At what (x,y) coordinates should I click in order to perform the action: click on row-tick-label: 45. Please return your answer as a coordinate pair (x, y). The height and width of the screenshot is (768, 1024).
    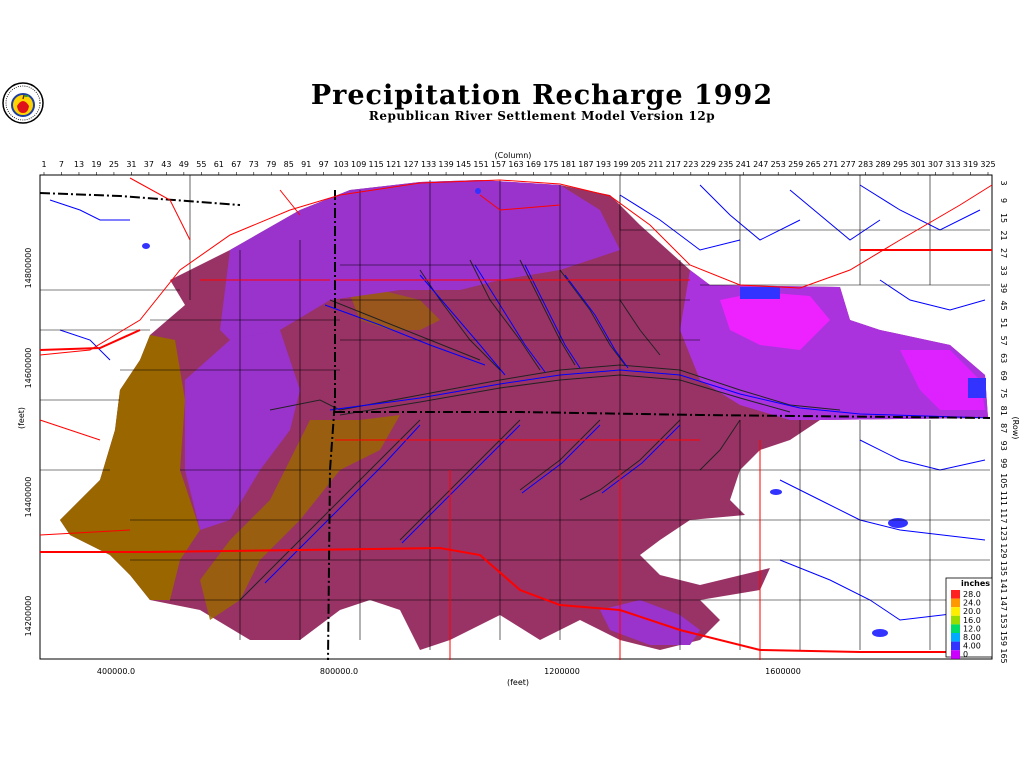
    Looking at the image, I should click on (1003, 306).